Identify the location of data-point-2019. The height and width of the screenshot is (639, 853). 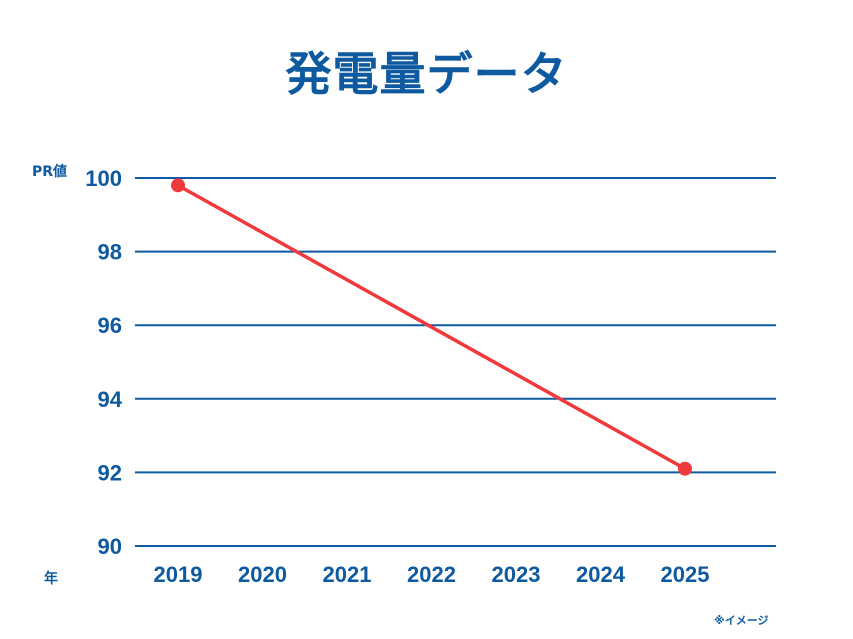
(178, 185).